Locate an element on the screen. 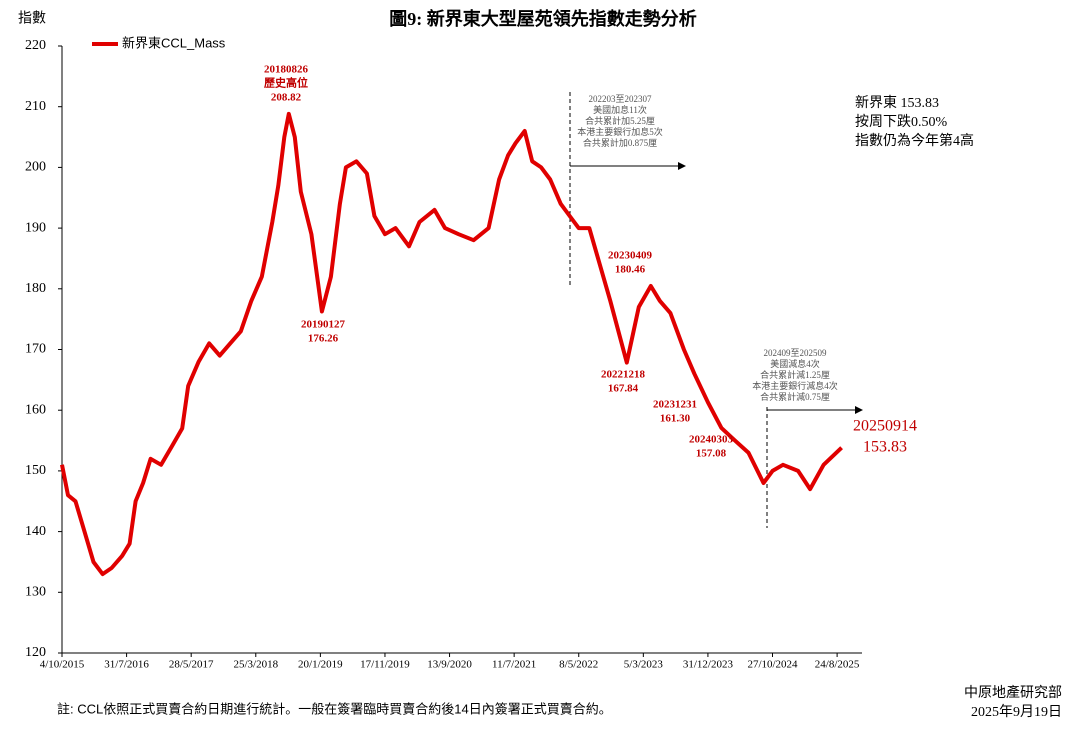 The width and height of the screenshot is (1085, 755). annotation: 20190127 is located at coordinates (323, 325).